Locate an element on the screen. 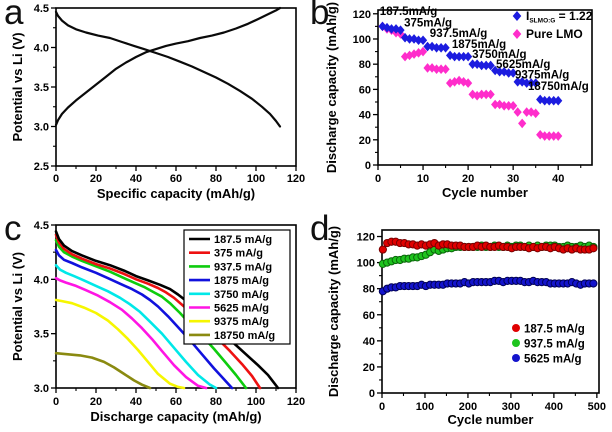 Image resolution: width=612 pixels, height=432 pixels. y-tick-label: 4.0 is located at coordinates (41, 49).